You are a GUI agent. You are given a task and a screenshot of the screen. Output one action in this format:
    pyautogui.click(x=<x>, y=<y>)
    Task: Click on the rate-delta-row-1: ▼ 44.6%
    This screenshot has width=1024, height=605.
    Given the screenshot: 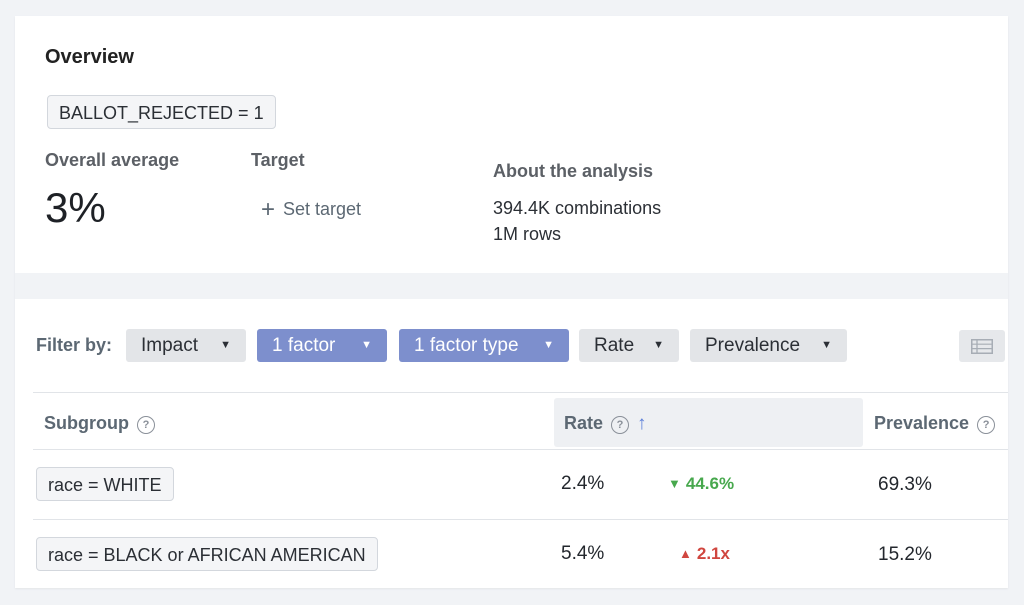 What is the action you would take?
    pyautogui.click(x=701, y=484)
    